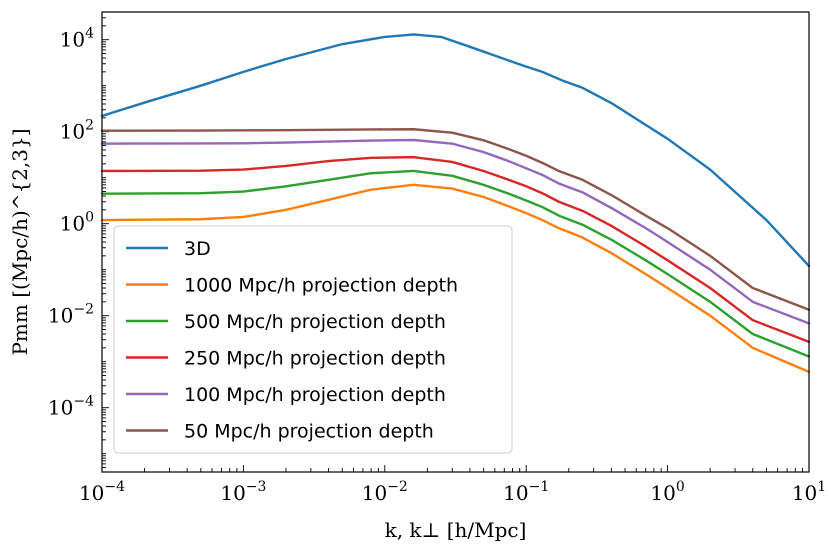  What do you see at coordinates (102, 492) in the screenshot?
I see `x-tick-label: 10⁻⁴` at bounding box center [102, 492].